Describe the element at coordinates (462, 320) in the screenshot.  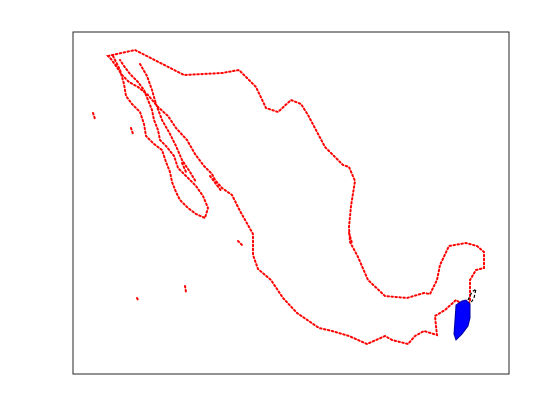
I see `belize-shape` at that location.